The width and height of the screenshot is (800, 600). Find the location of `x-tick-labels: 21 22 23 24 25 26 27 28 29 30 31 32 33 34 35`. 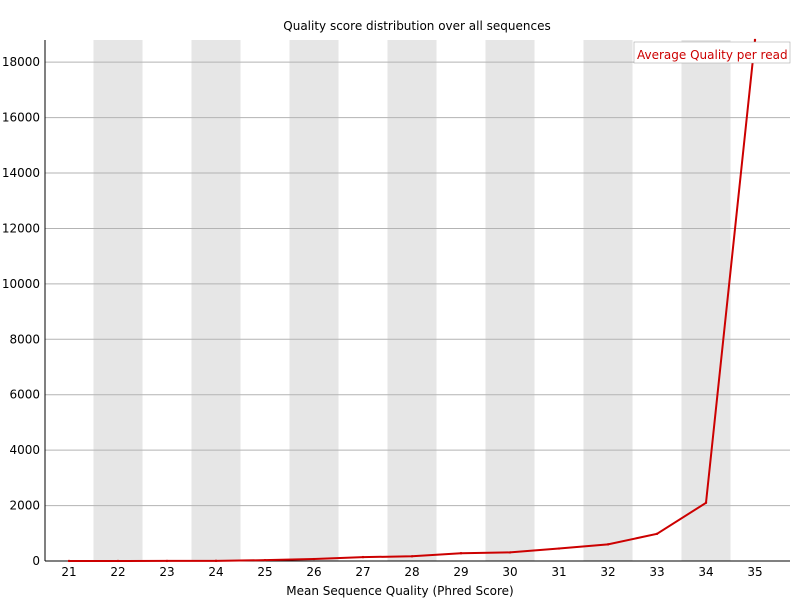

x-tick-labels: 21 22 23 24 25 26 27 28 29 30 31 32 33 34 35 is located at coordinates (411, 572).